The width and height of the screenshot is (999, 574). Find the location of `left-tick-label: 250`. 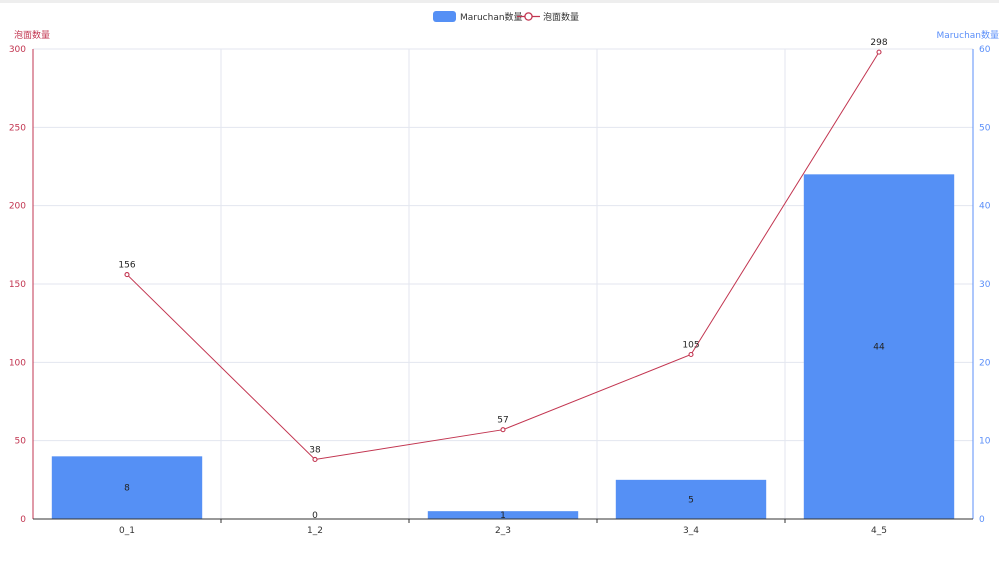

left-tick-label: 250 is located at coordinates (17, 128).